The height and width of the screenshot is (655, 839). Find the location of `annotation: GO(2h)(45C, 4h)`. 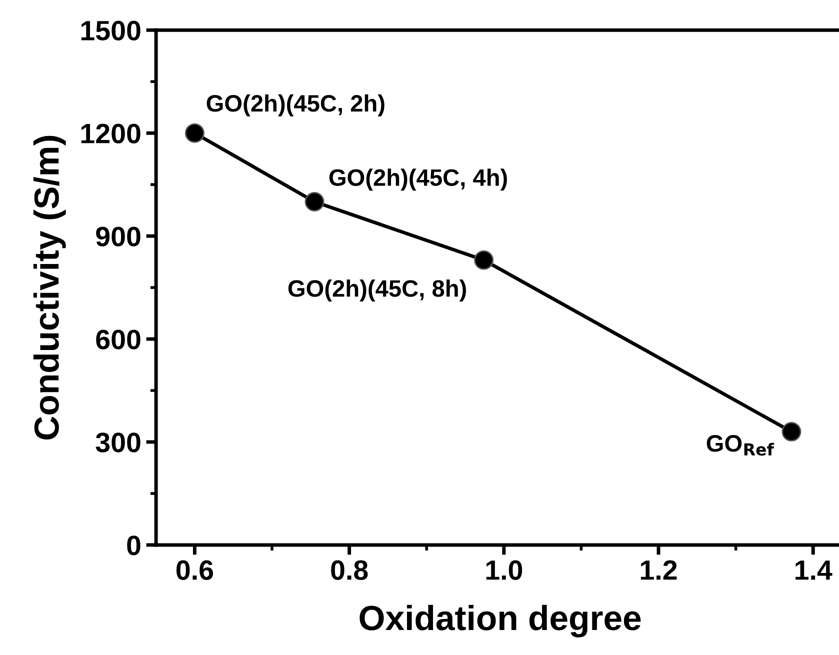

annotation: GO(2h)(45C, 4h) is located at coordinates (418, 179).